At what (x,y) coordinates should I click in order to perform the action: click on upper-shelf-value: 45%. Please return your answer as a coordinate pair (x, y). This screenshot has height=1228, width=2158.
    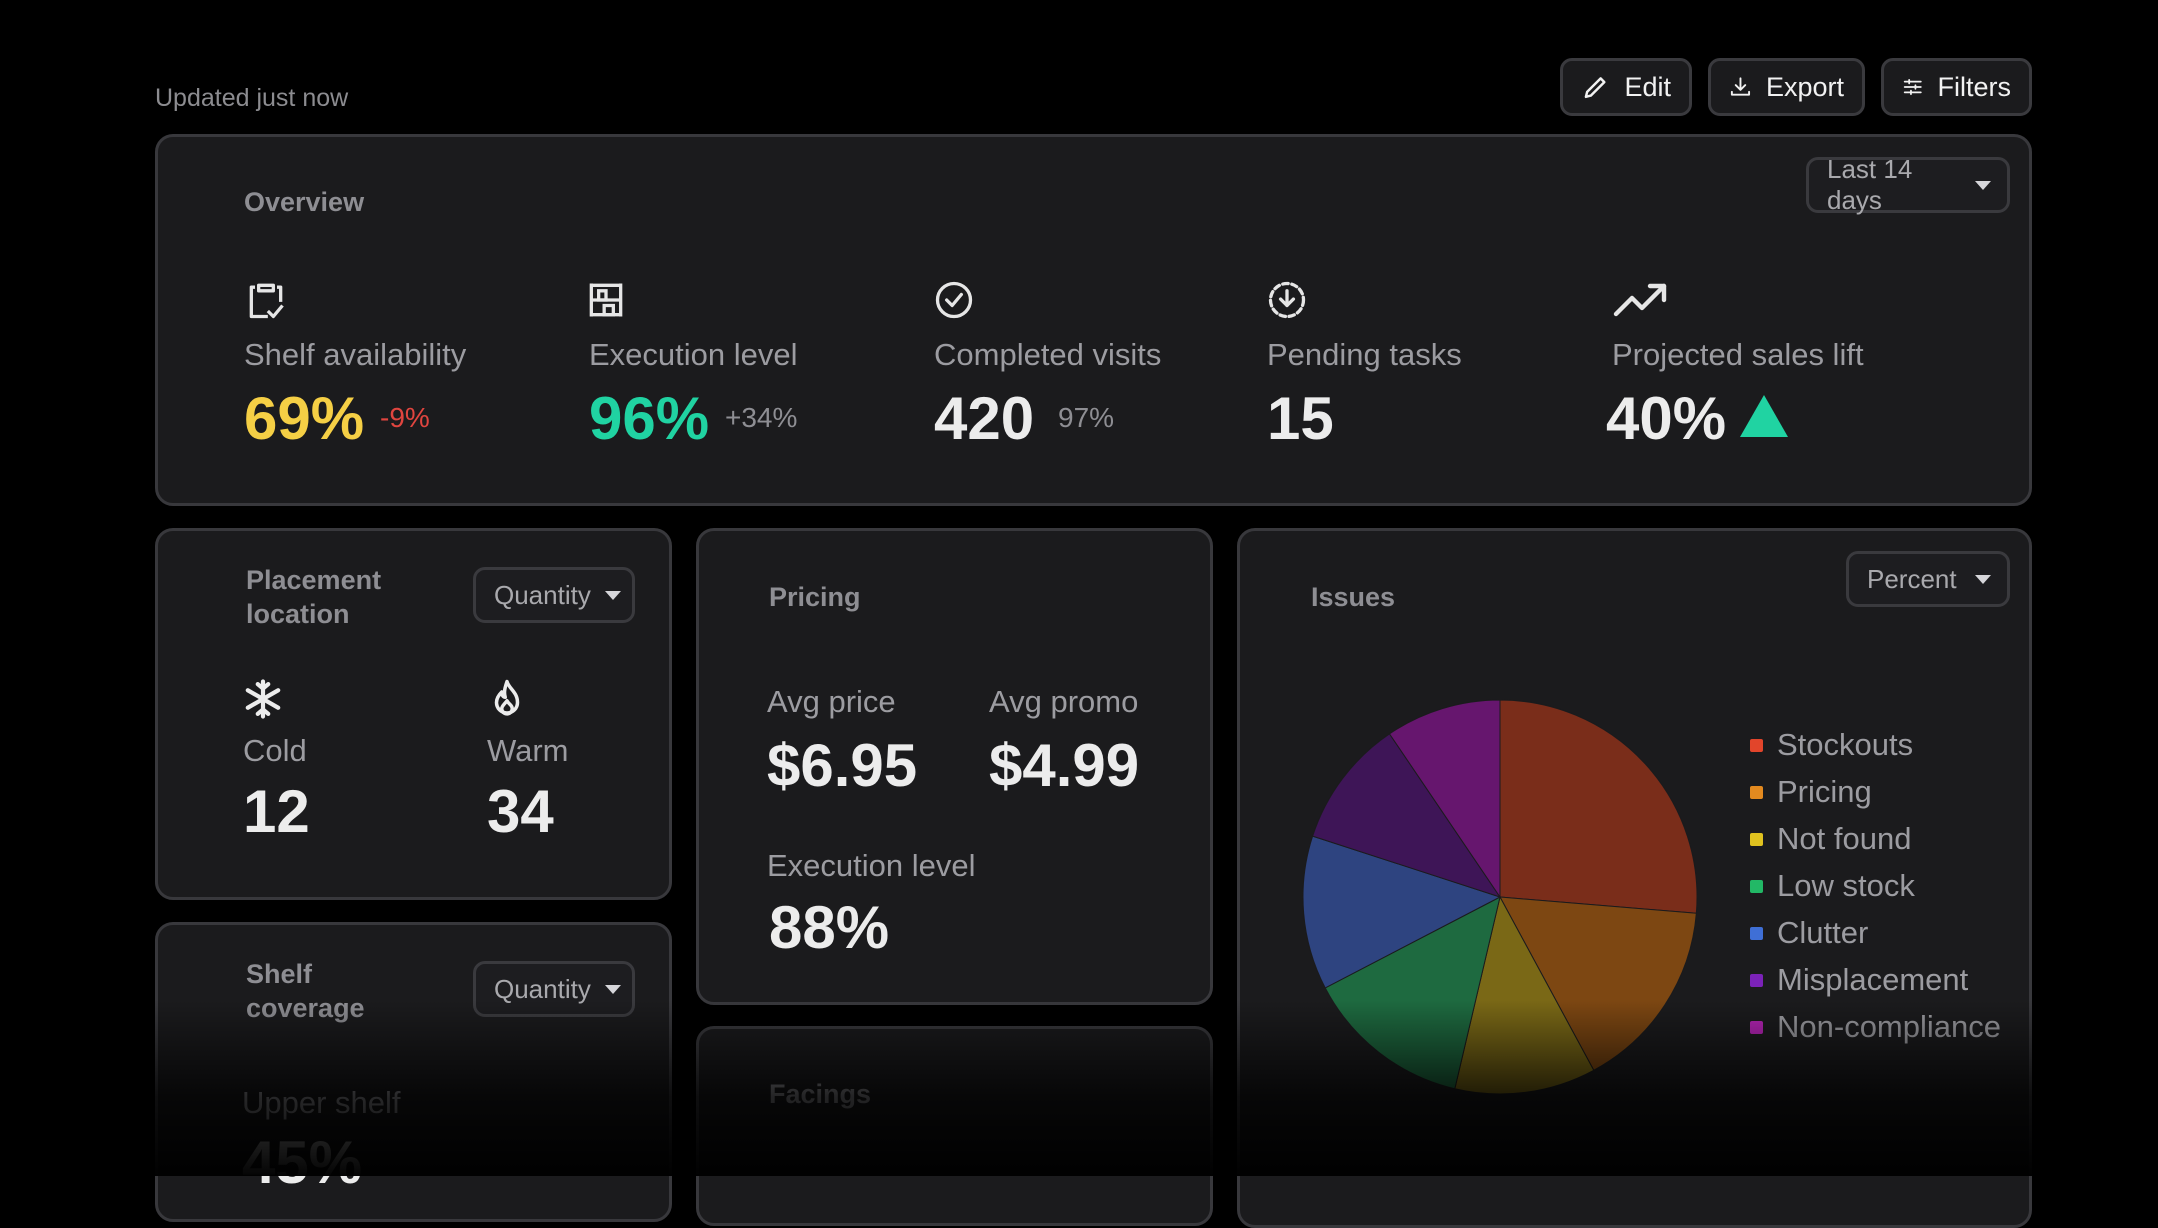
    Looking at the image, I should click on (302, 1162).